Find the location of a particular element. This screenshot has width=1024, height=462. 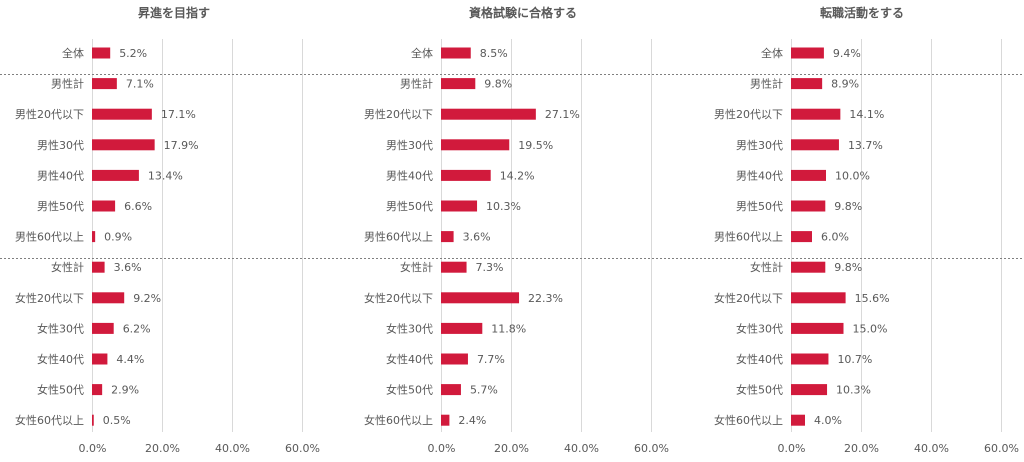

panel-2-category-label-5: 男性50代 is located at coordinates (409, 206).